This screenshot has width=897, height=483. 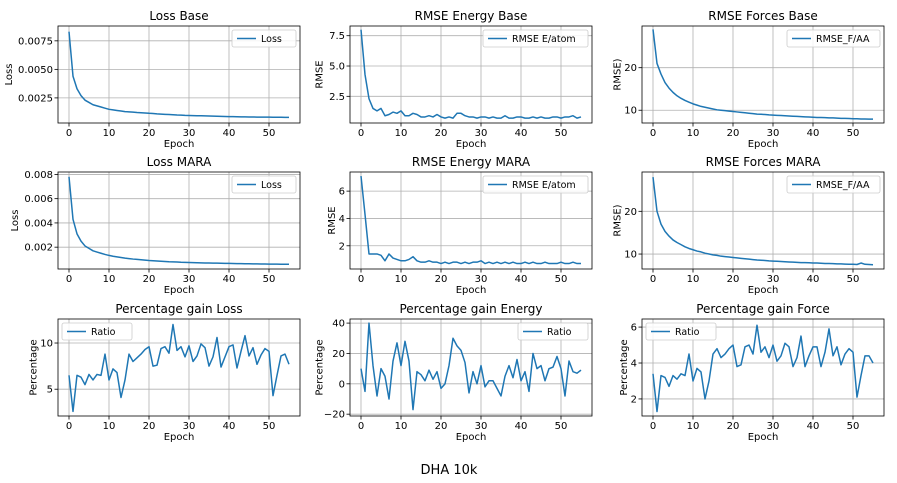 I want to click on subplot-title: Percentage gain Force, so click(x=763, y=309).